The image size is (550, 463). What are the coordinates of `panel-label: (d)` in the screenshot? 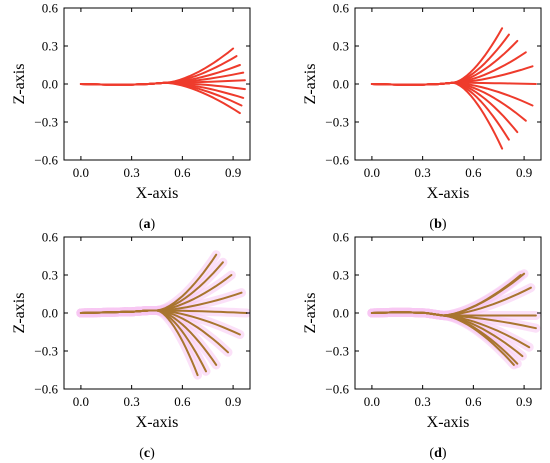 It's located at (437, 453).